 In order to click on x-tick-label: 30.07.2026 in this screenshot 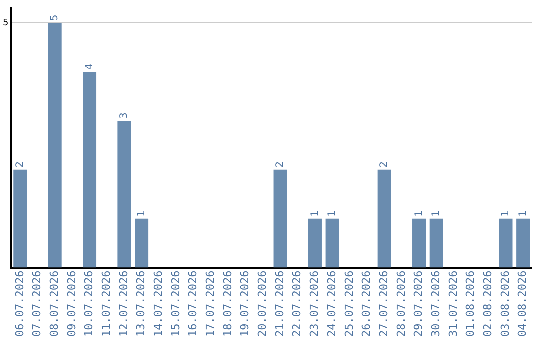, I will do `click(435, 304)`.